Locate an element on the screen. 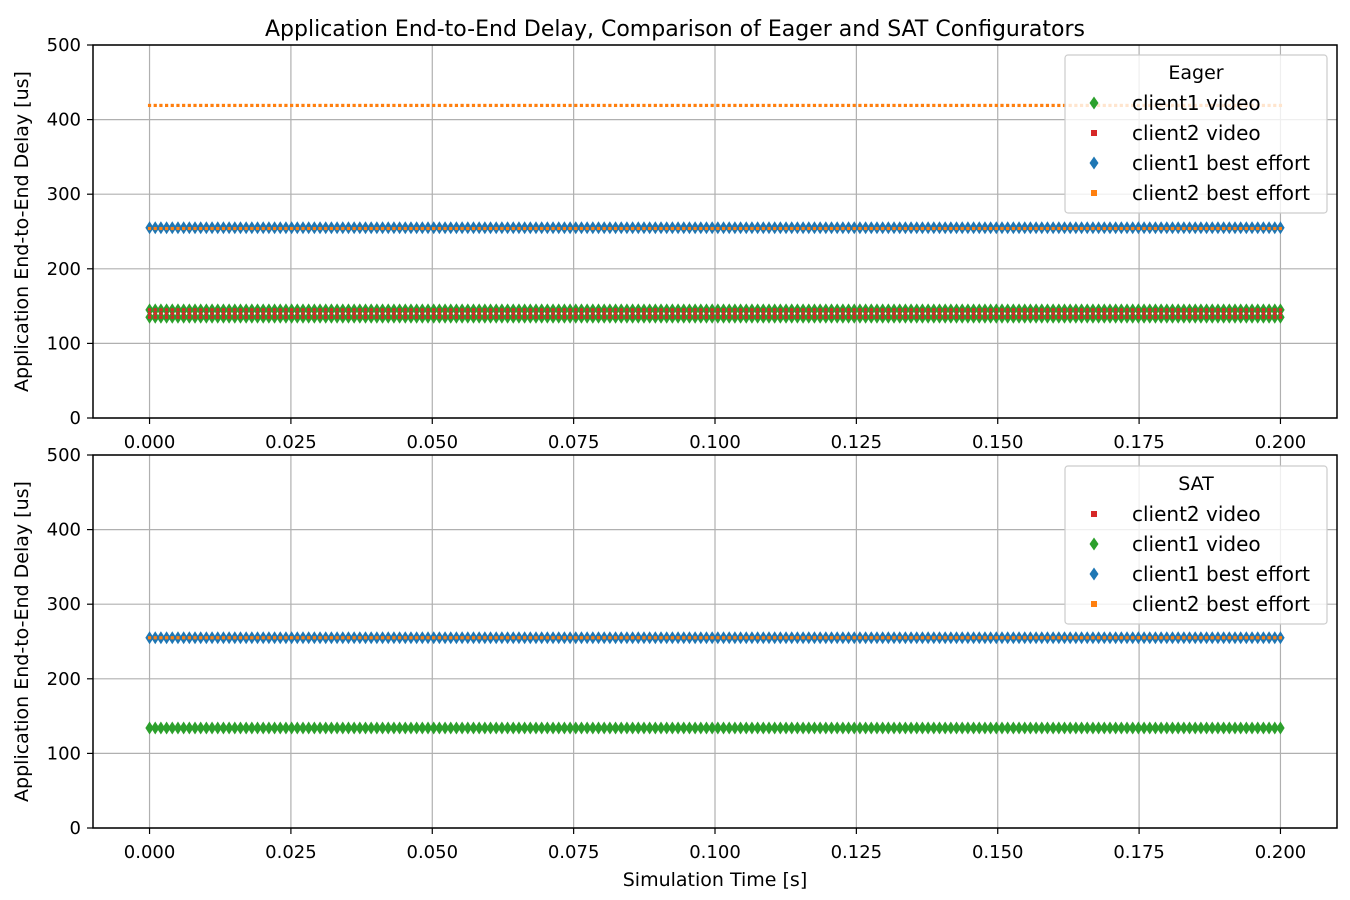 This screenshot has height=900, width=1350. x-tick-label: 0.050 is located at coordinates (433, 852).